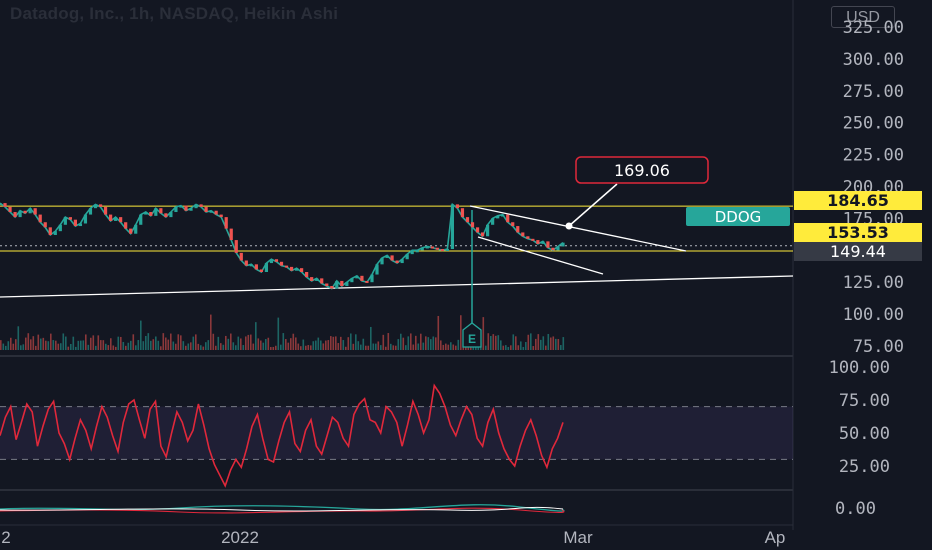 The image size is (932, 550). I want to click on oscillator-axis: 0.00, so click(855, 509).